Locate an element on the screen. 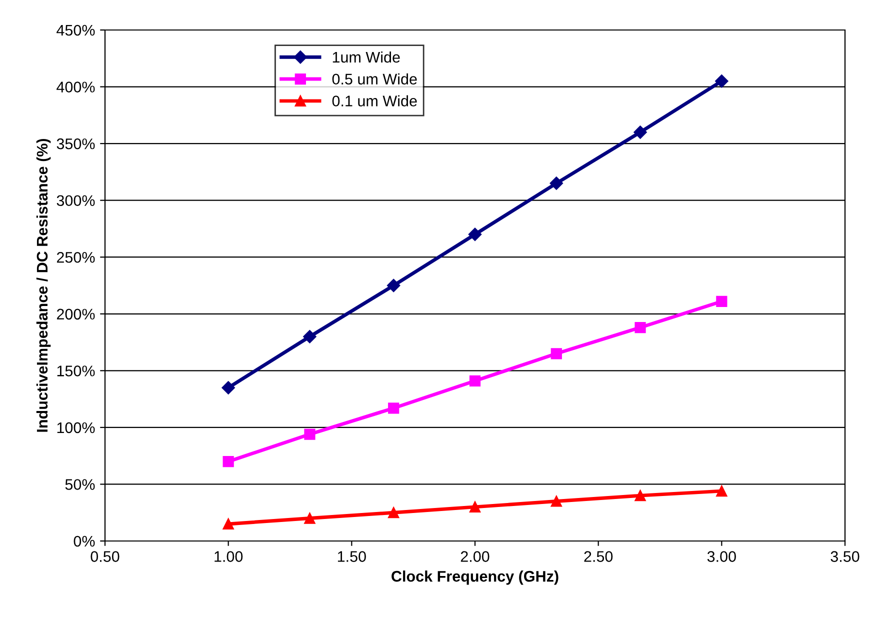 The width and height of the screenshot is (896, 626). y-tick-label: 0% is located at coordinates (84, 541).